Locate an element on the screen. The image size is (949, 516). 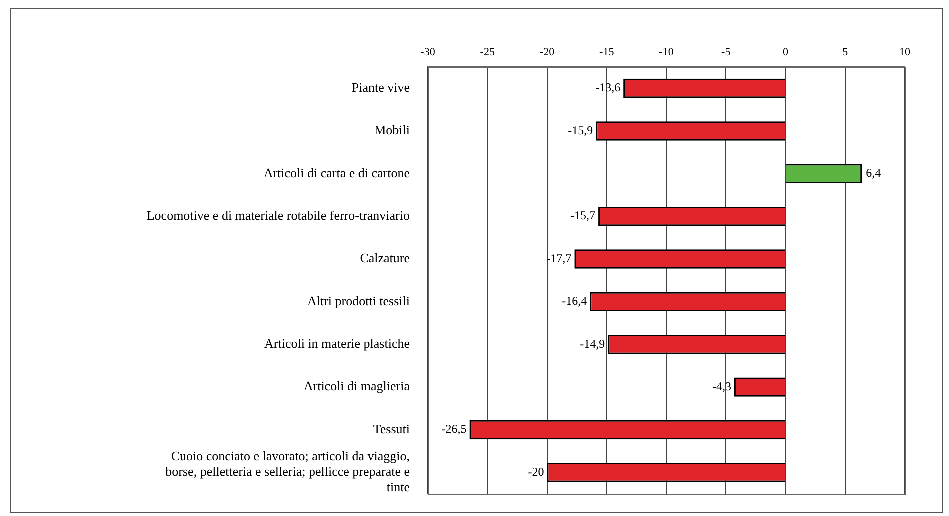
y-tick-label: Locomotive e di materiale rotabile ferro-tranviario is located at coordinates (278, 215).